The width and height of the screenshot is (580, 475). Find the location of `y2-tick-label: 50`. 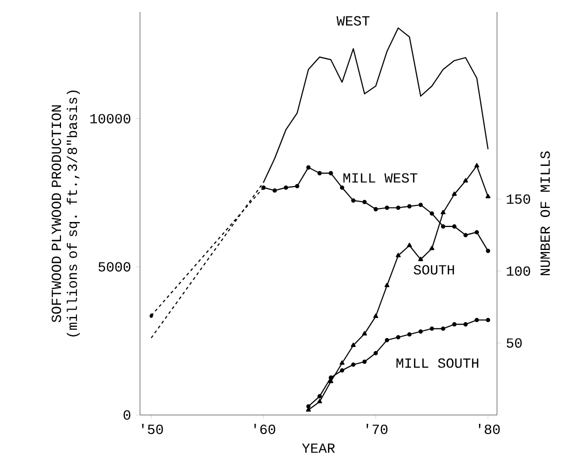

y2-tick-label: 50 is located at coordinates (514, 343).